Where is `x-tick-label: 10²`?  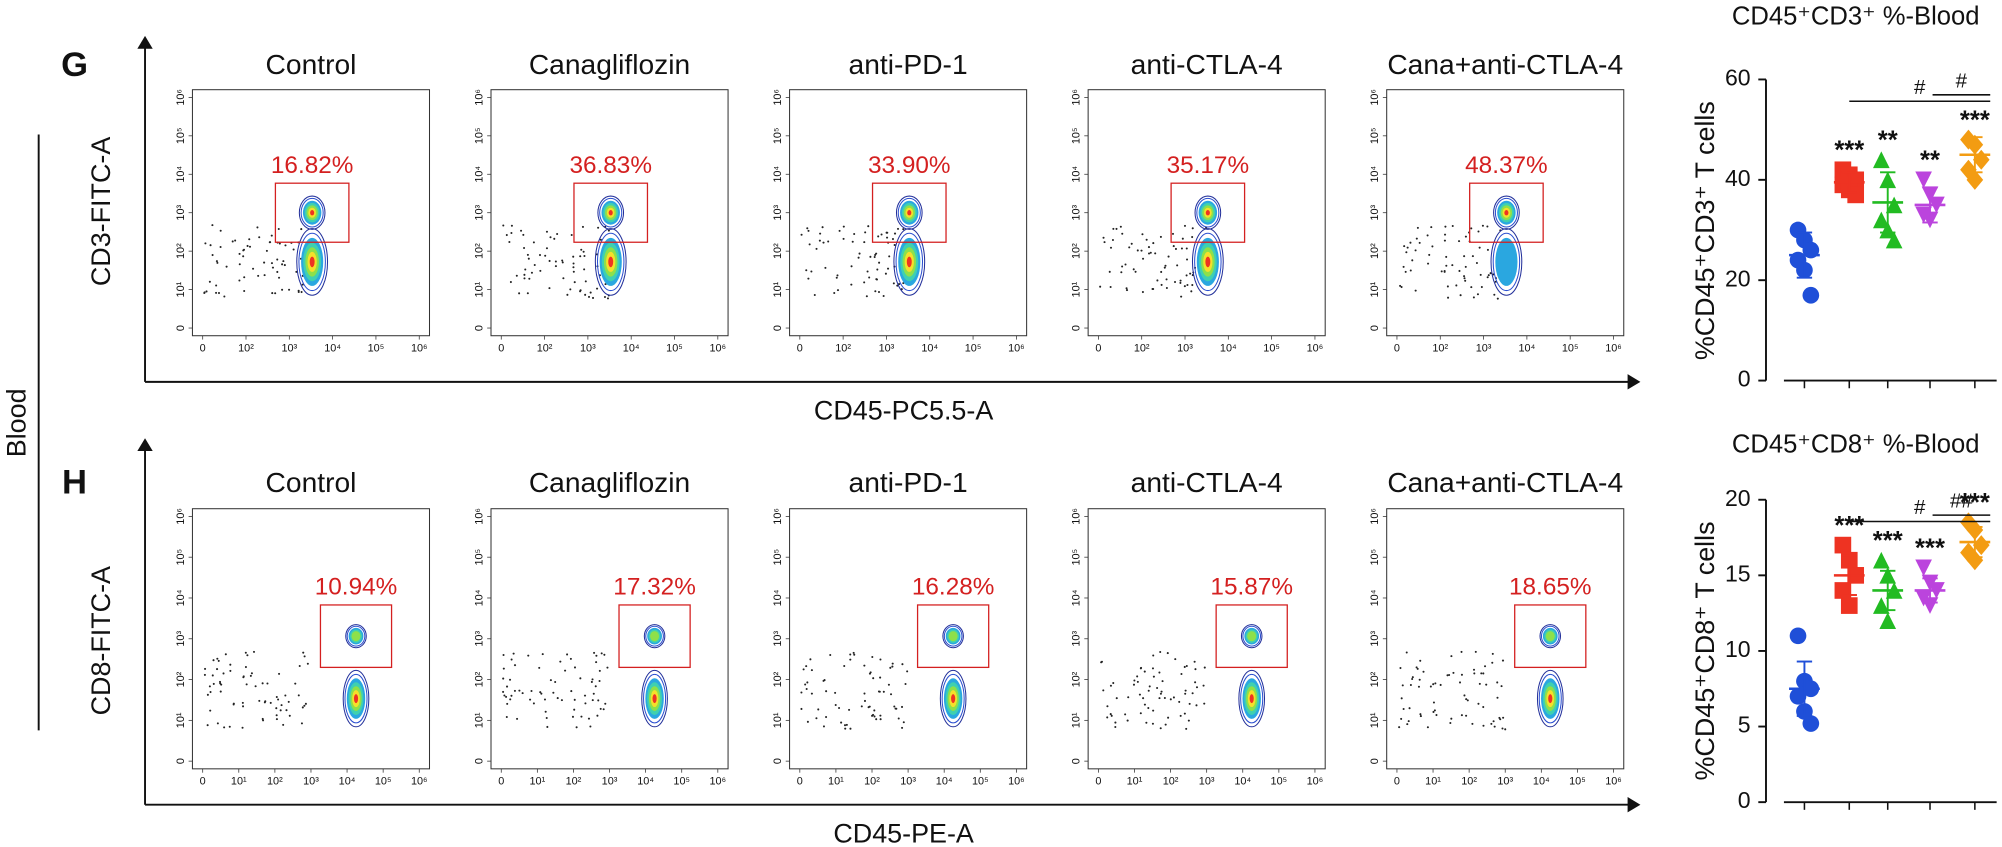 x-tick-label: 10² is located at coordinates (275, 782).